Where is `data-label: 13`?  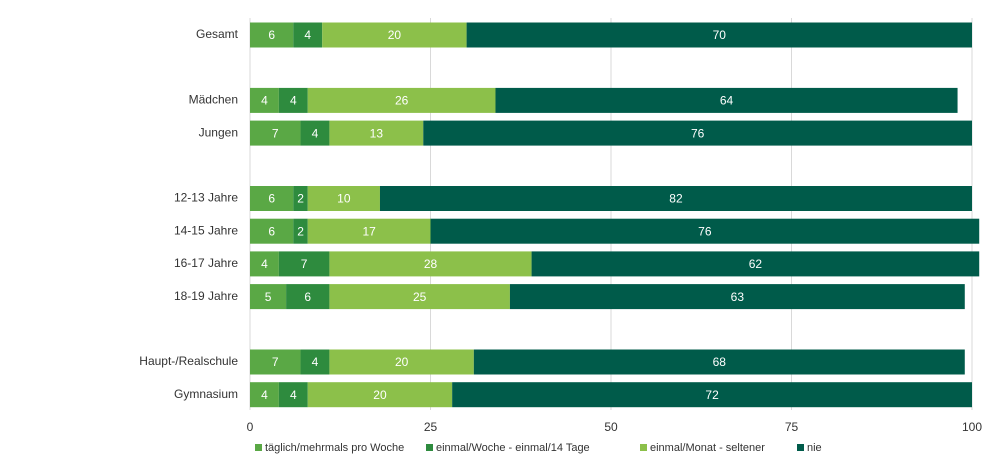
data-label: 13 is located at coordinates (377, 133).